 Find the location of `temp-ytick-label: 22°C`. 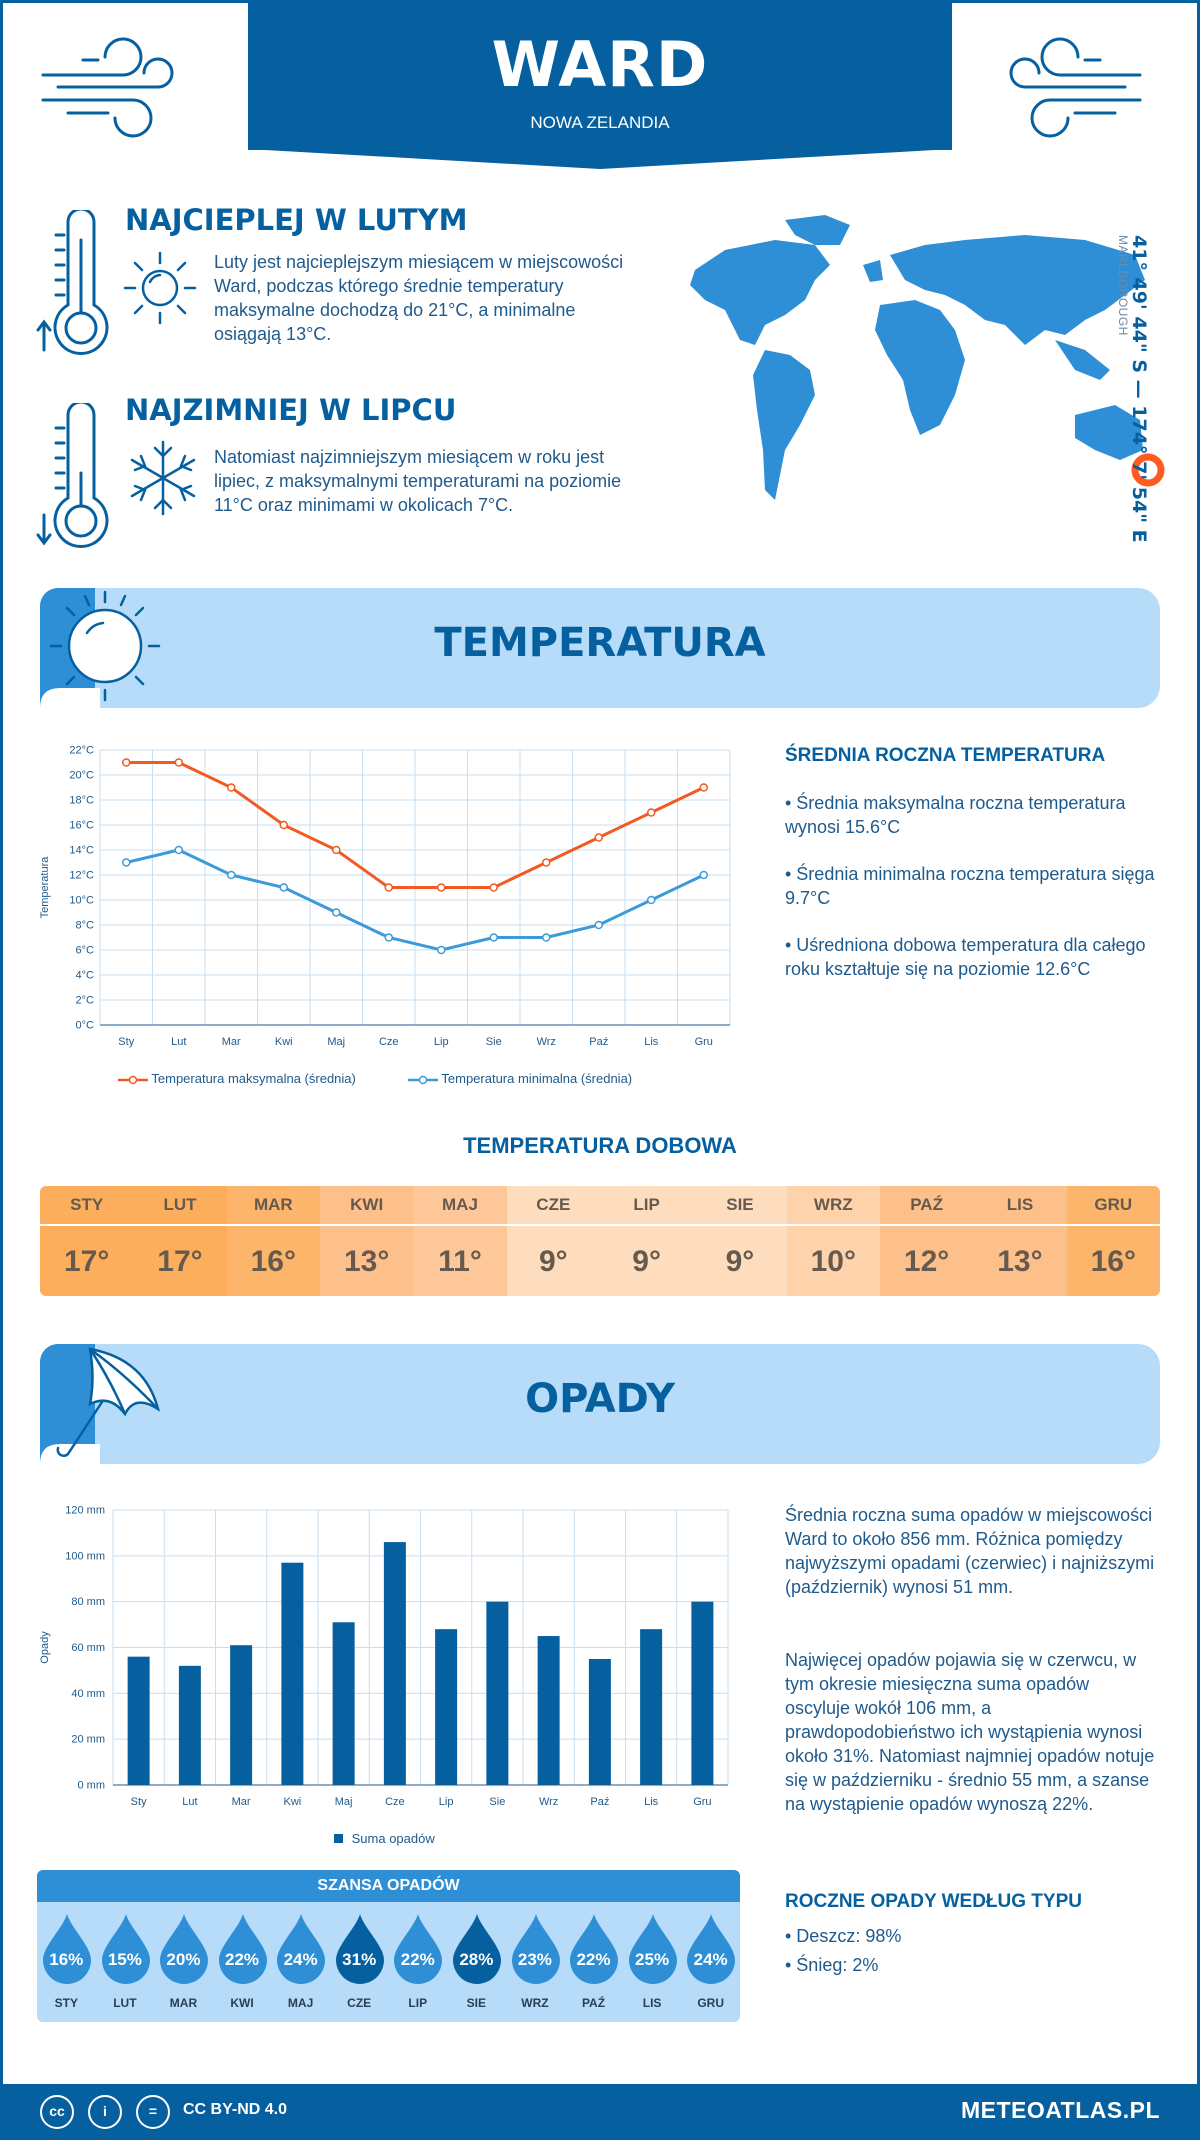

temp-ytick-label: 22°C is located at coordinates (81, 751).